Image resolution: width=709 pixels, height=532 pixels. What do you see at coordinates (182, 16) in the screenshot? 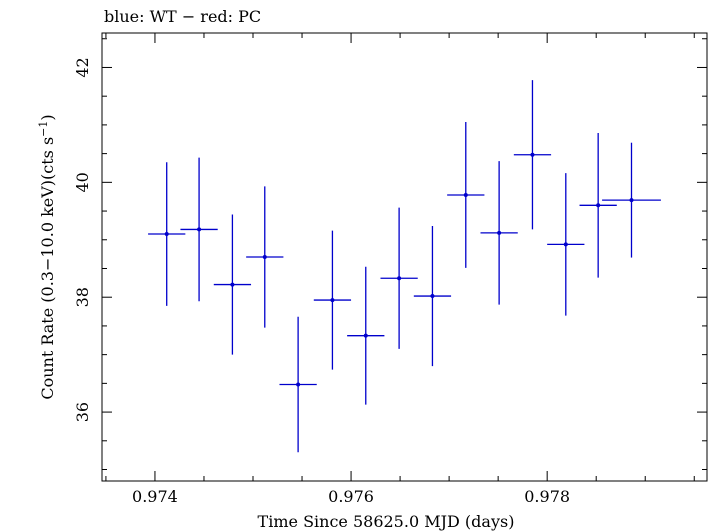
I see `chart-title: blue: WT − red: PC` at bounding box center [182, 16].